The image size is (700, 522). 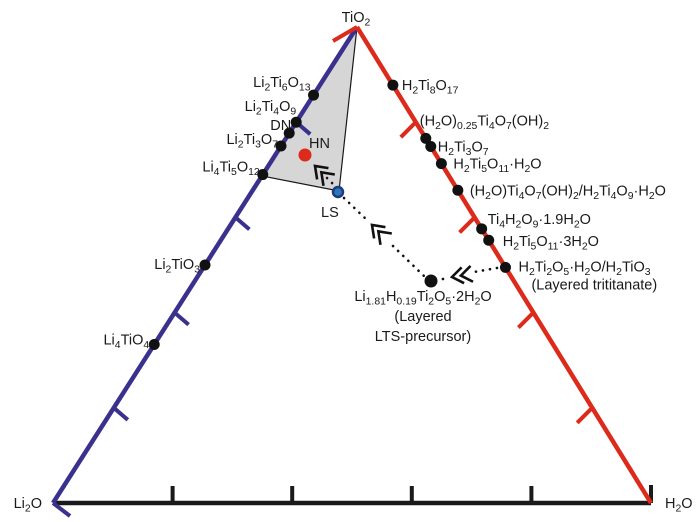 What do you see at coordinates (356, 19) in the screenshot?
I see `corner-label-tio2: TiO2` at bounding box center [356, 19].